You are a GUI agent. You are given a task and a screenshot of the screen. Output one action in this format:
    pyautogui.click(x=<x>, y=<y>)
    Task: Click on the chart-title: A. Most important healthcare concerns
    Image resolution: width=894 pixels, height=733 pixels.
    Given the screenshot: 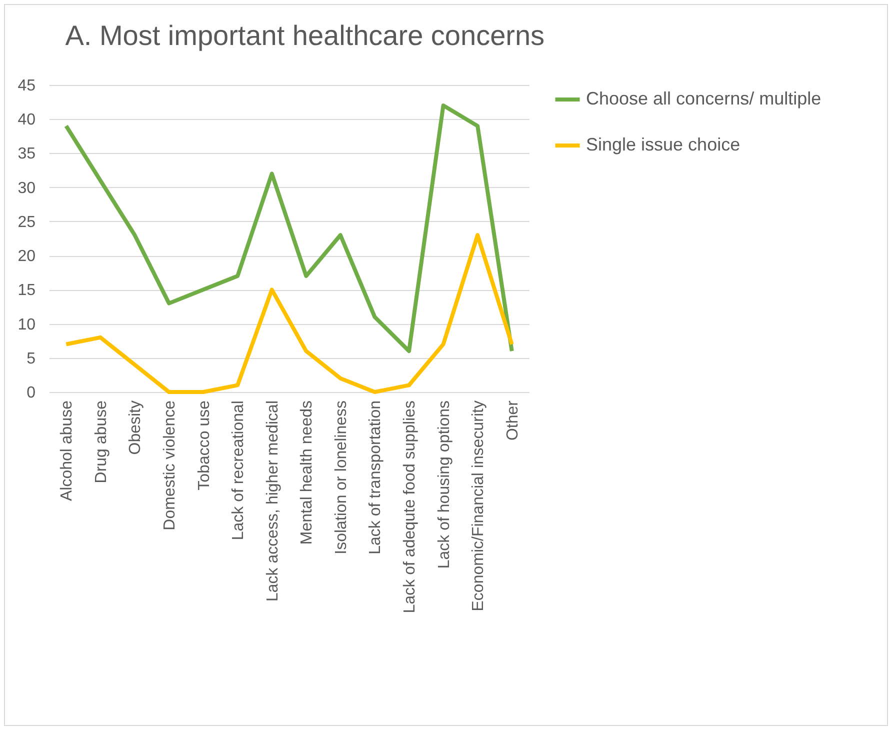 What is the action you would take?
    pyautogui.click(x=305, y=35)
    